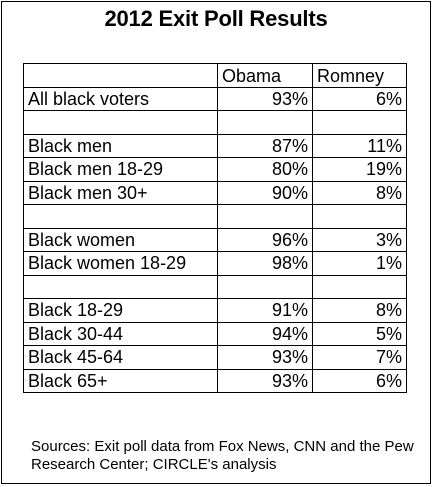 The width and height of the screenshot is (434, 487). I want to click on row-label: Black 18-29, so click(120, 310).